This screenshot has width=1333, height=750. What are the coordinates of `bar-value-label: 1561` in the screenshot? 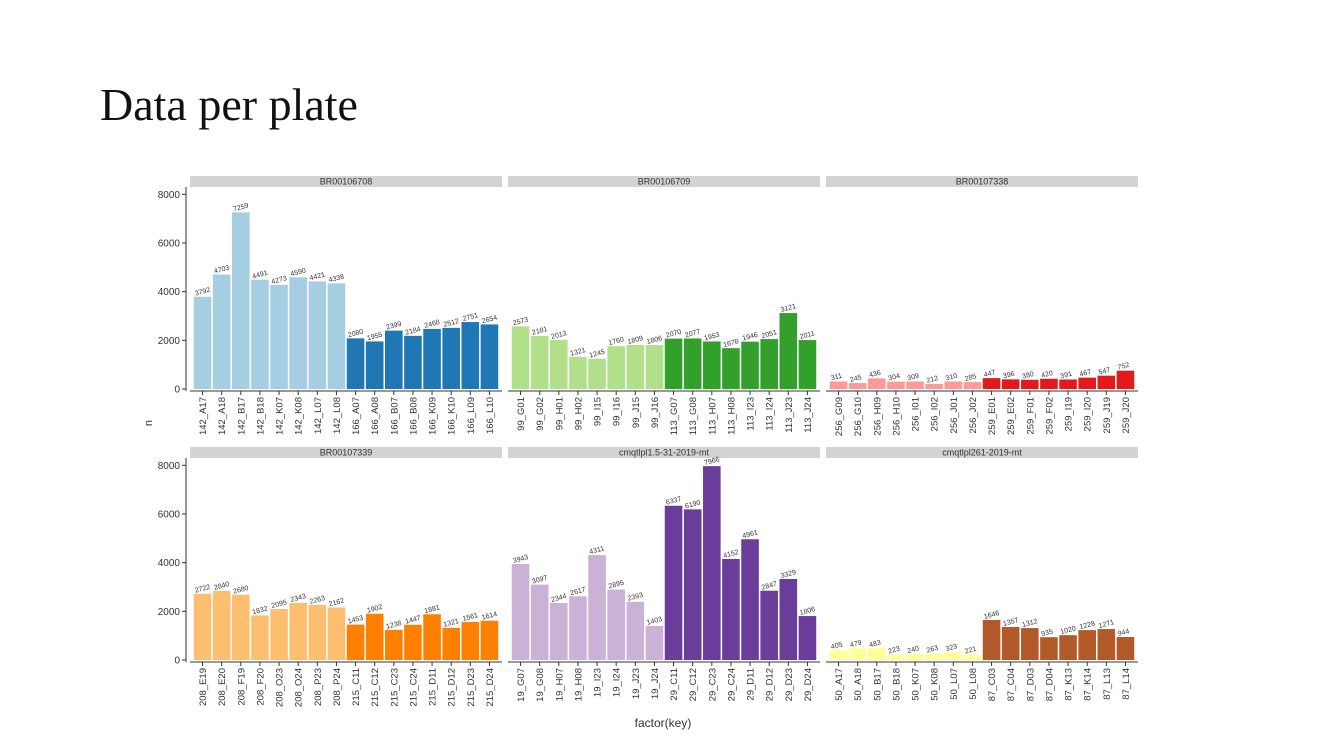 It's located at (470, 617).